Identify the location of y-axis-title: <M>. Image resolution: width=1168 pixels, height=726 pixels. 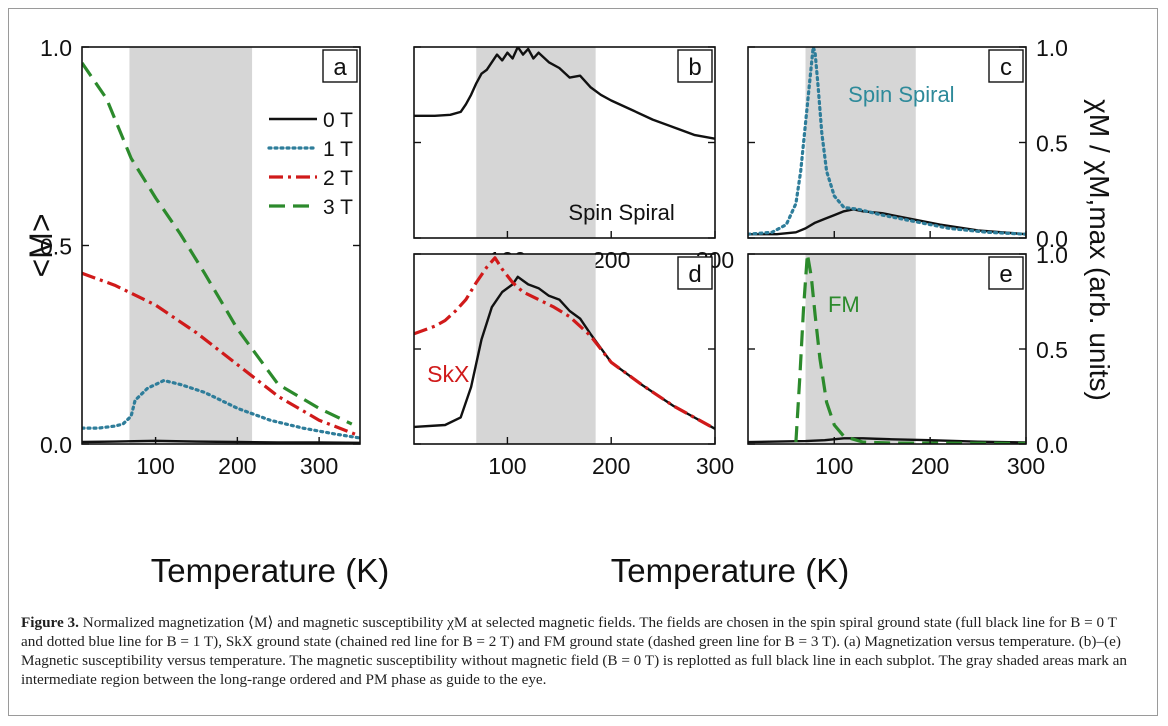
(41, 245).